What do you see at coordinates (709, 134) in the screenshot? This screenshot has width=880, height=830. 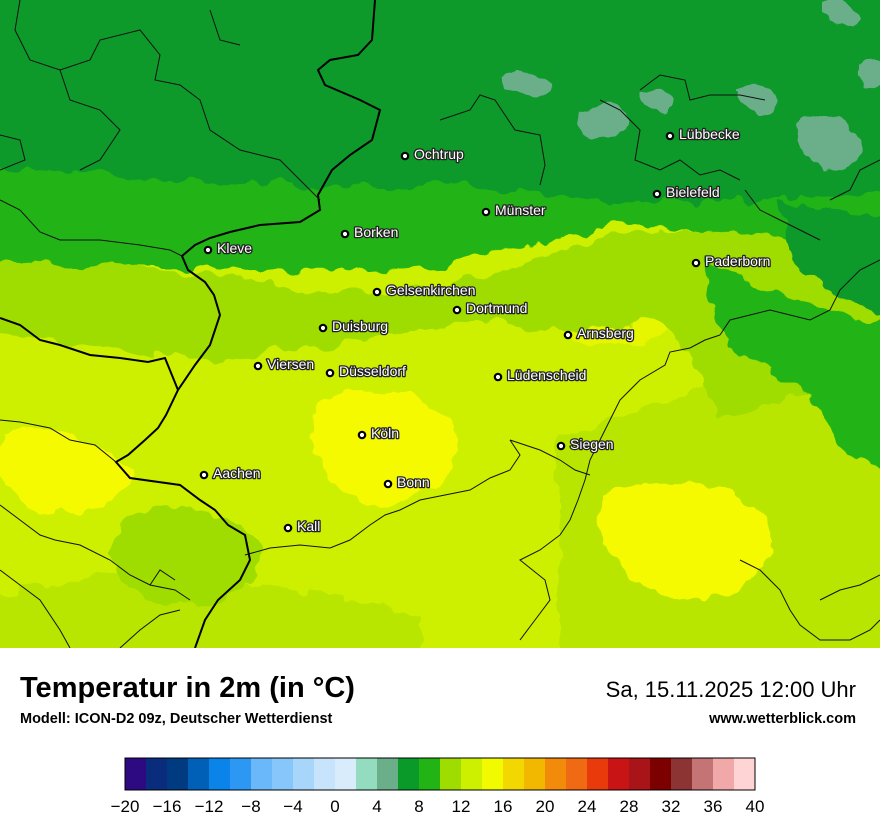 I see `svg-text: Lübbecke` at bounding box center [709, 134].